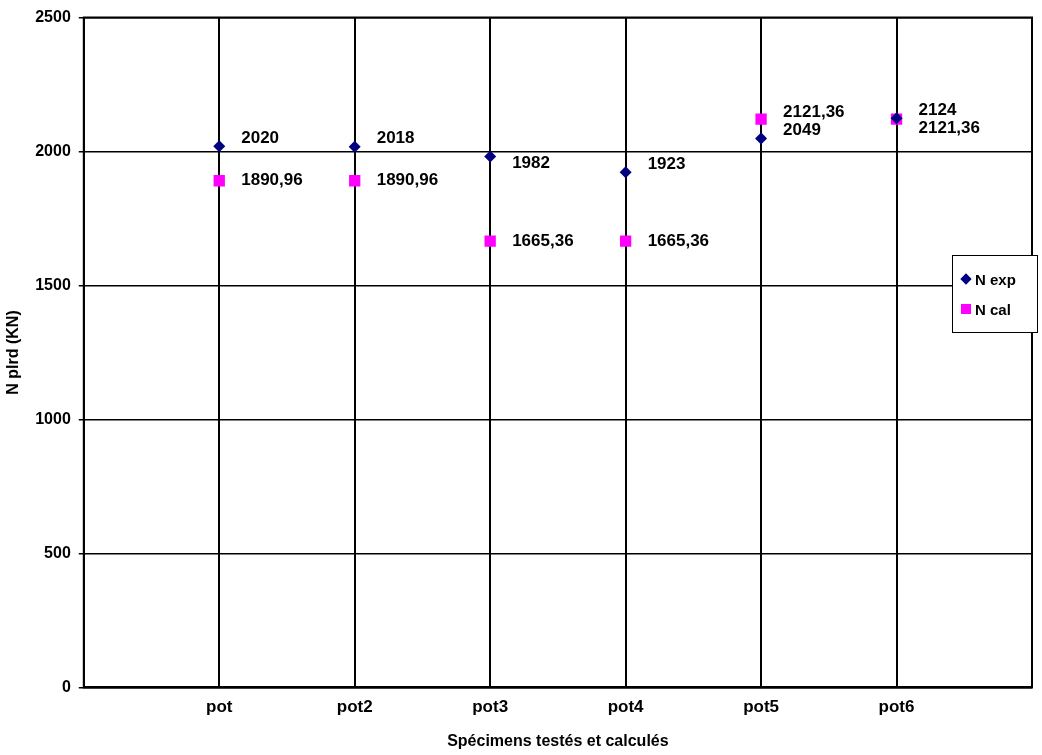 The image size is (1042, 755). Describe the element at coordinates (53, 284) in the screenshot. I see `y-tick-label: 1500` at that location.